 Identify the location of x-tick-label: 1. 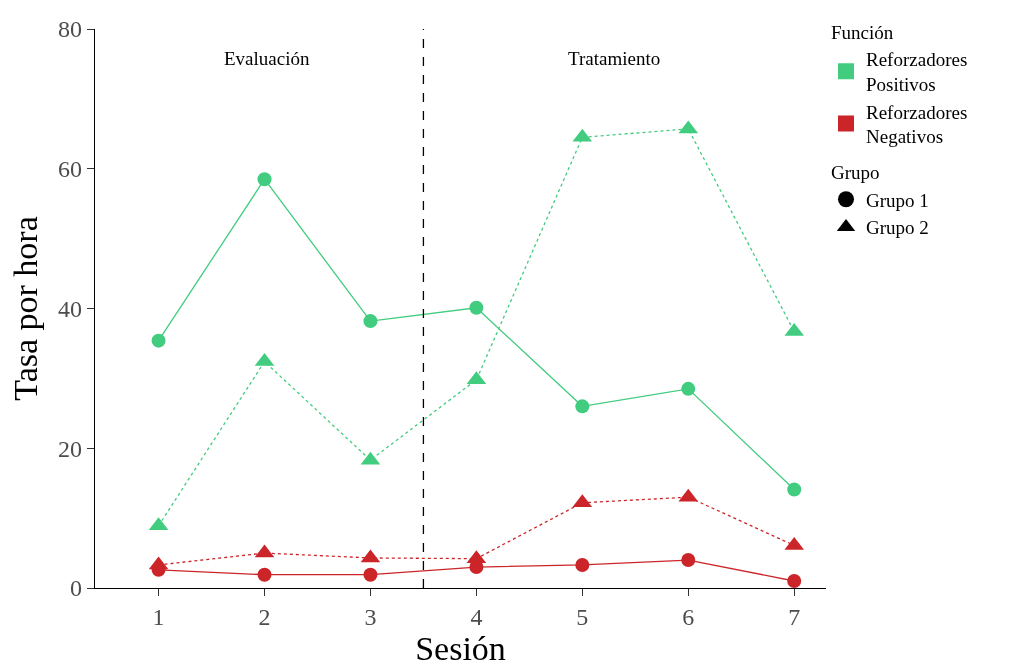
(158, 616).